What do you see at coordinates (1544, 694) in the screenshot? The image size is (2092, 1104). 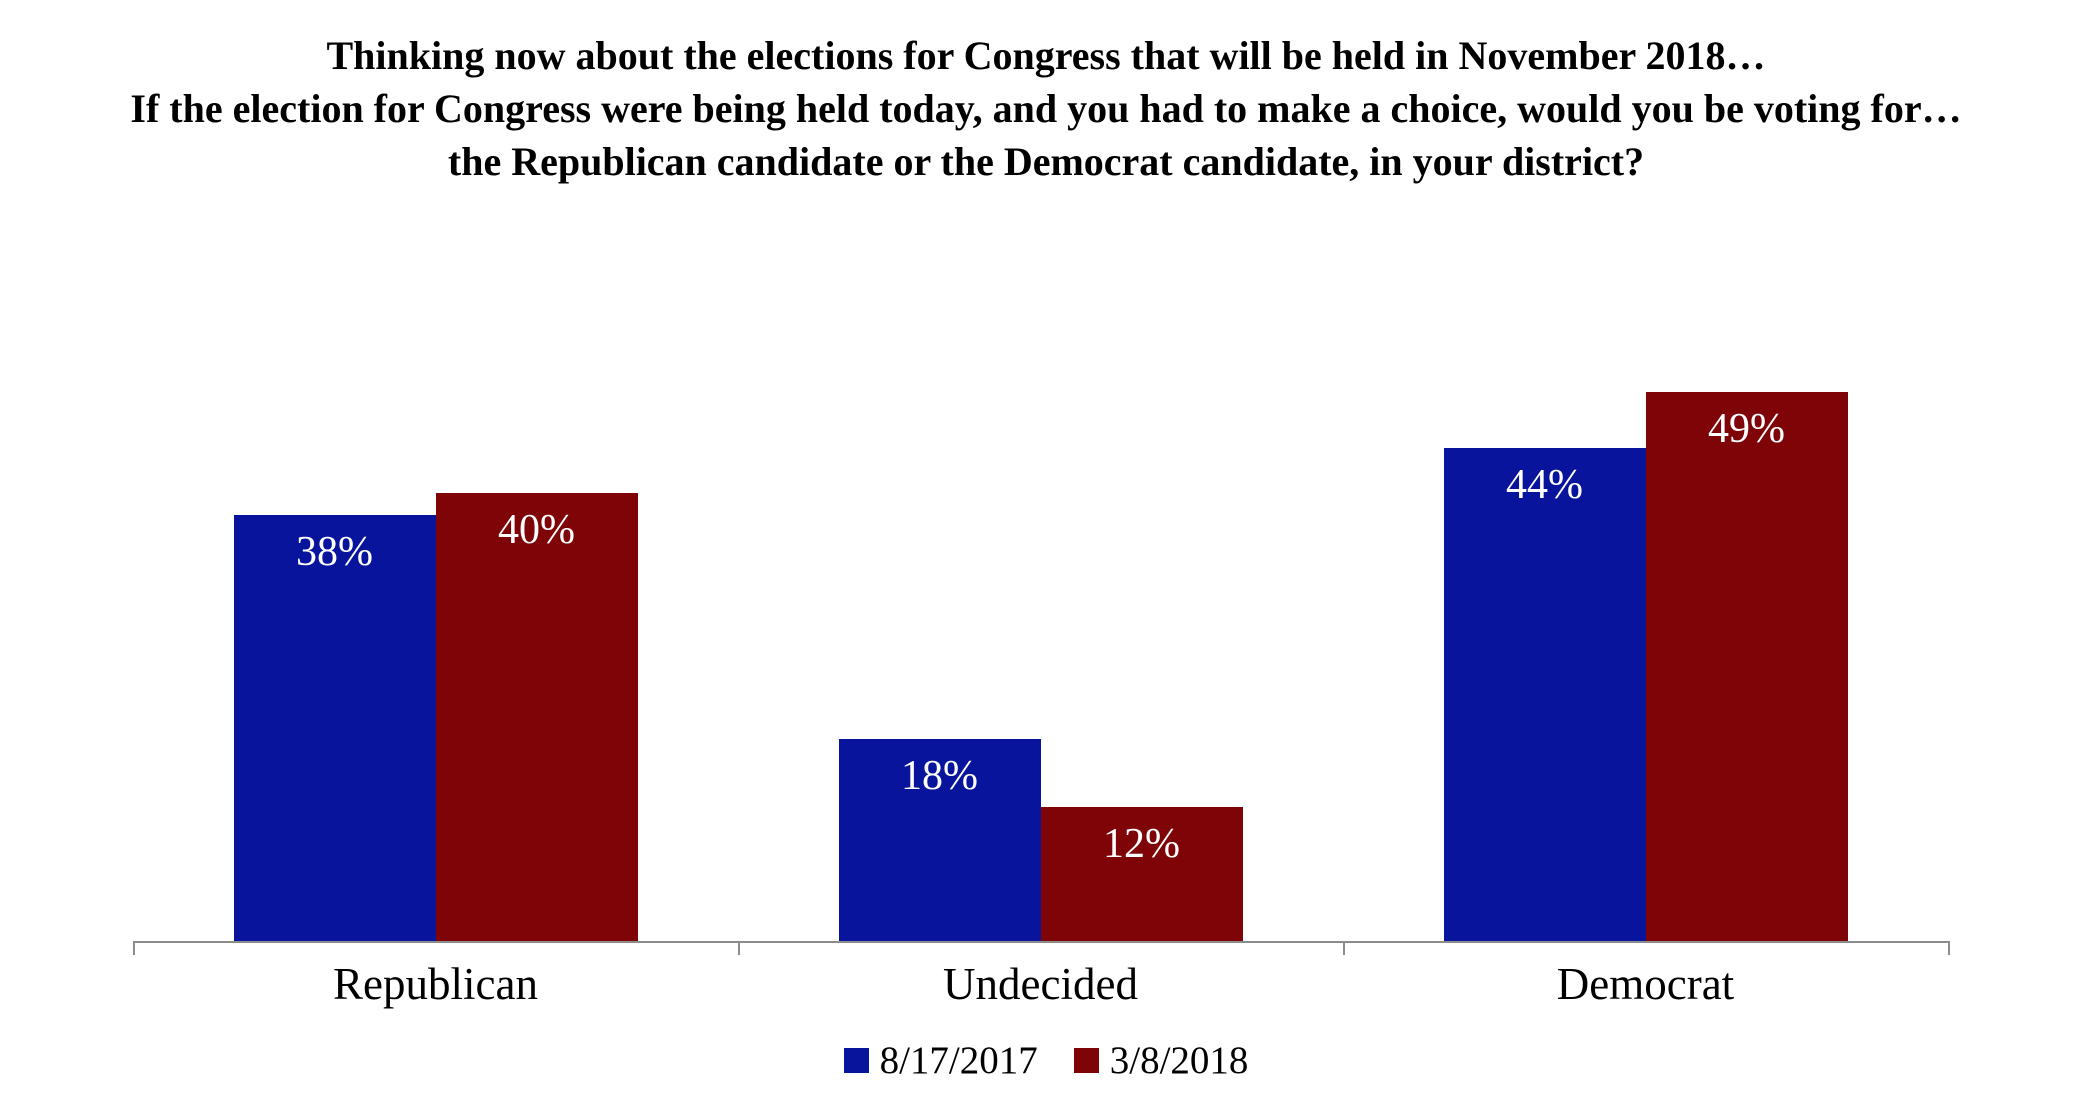 I see `bar-democrat-series-1: 44%` at bounding box center [1544, 694].